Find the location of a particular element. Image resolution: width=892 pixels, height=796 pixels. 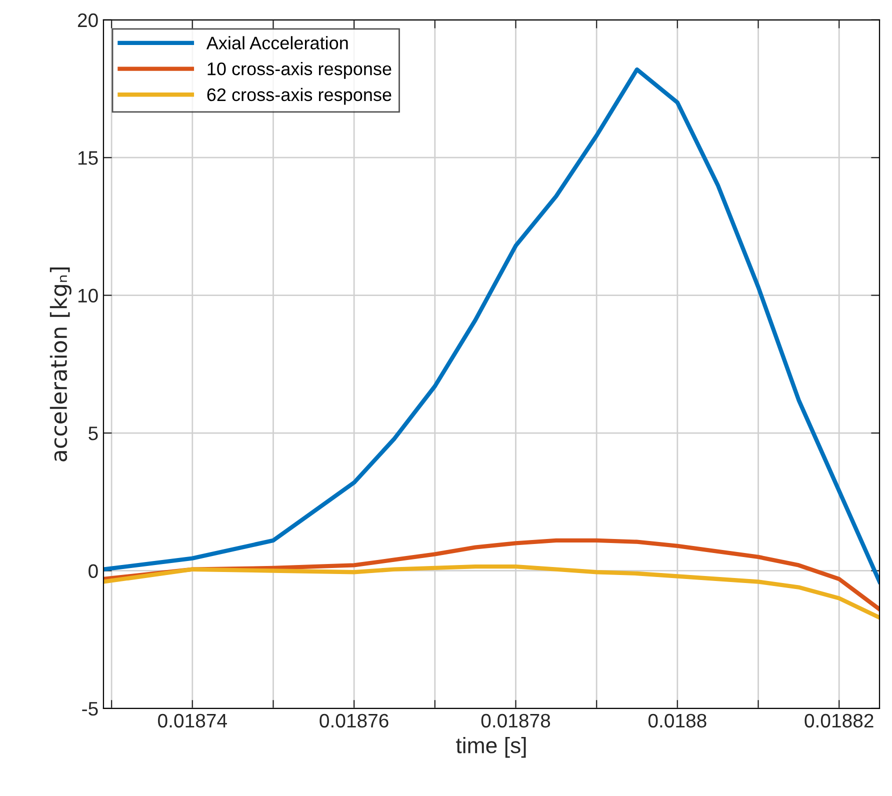

legend-label: 62 cross-axis response is located at coordinates (299, 96).